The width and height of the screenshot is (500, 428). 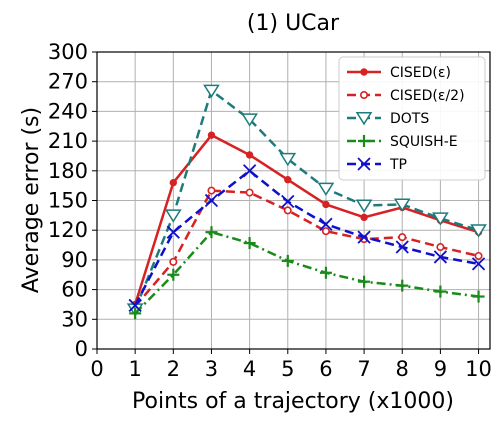 I want to click on y-tick-label: 120, so click(x=68, y=230).